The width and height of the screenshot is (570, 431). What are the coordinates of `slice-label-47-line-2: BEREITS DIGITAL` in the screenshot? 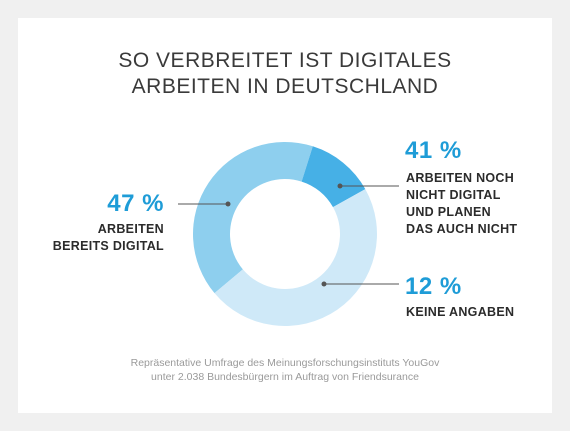 It's located at (108, 246).